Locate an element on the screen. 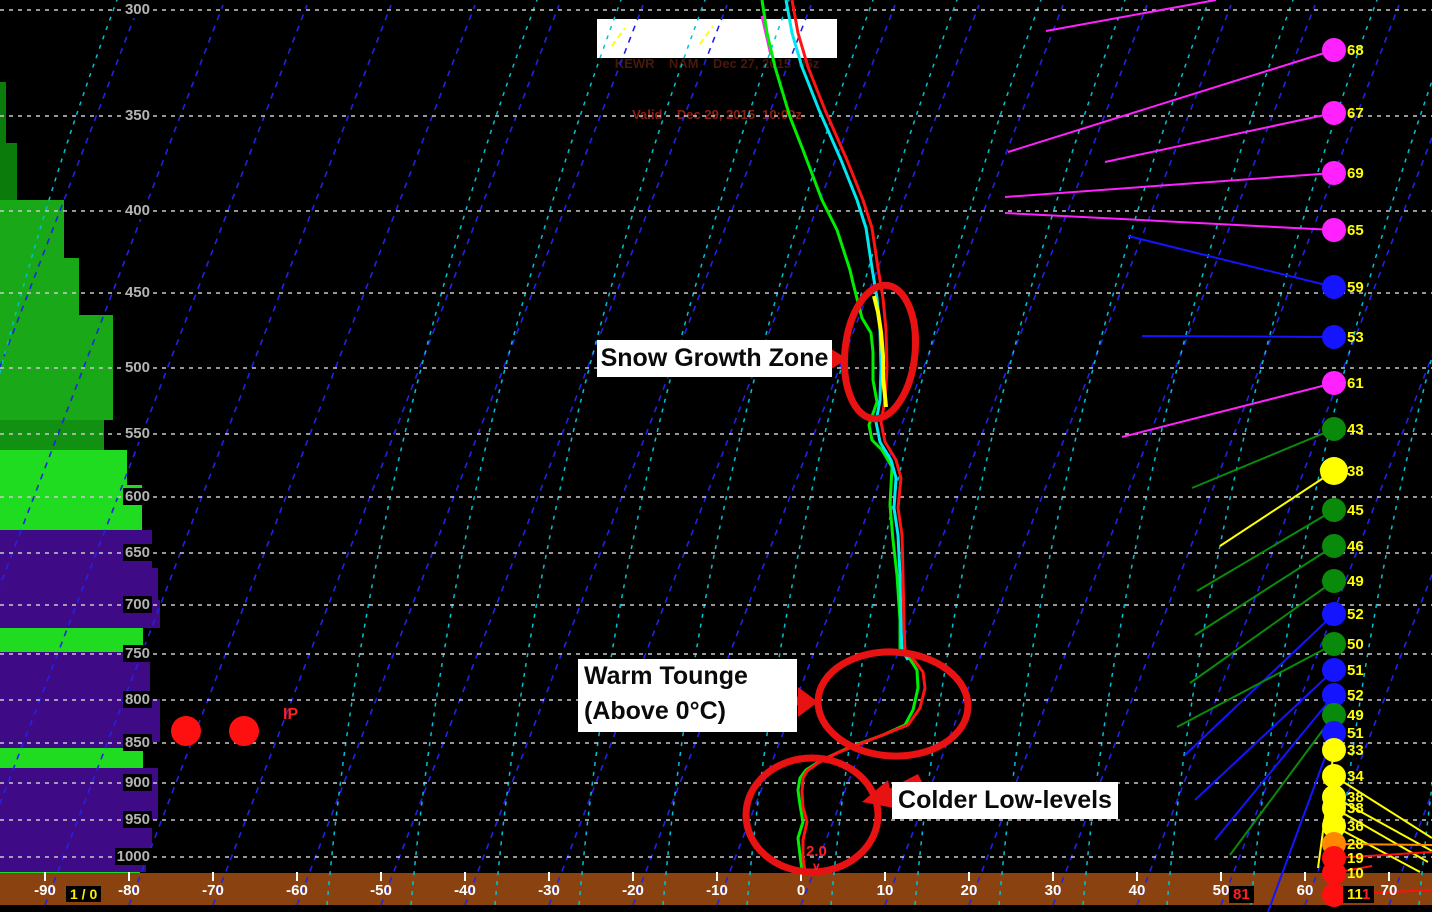  annotation-warm-tongue-line1: Warm Tounge is located at coordinates (666, 676).